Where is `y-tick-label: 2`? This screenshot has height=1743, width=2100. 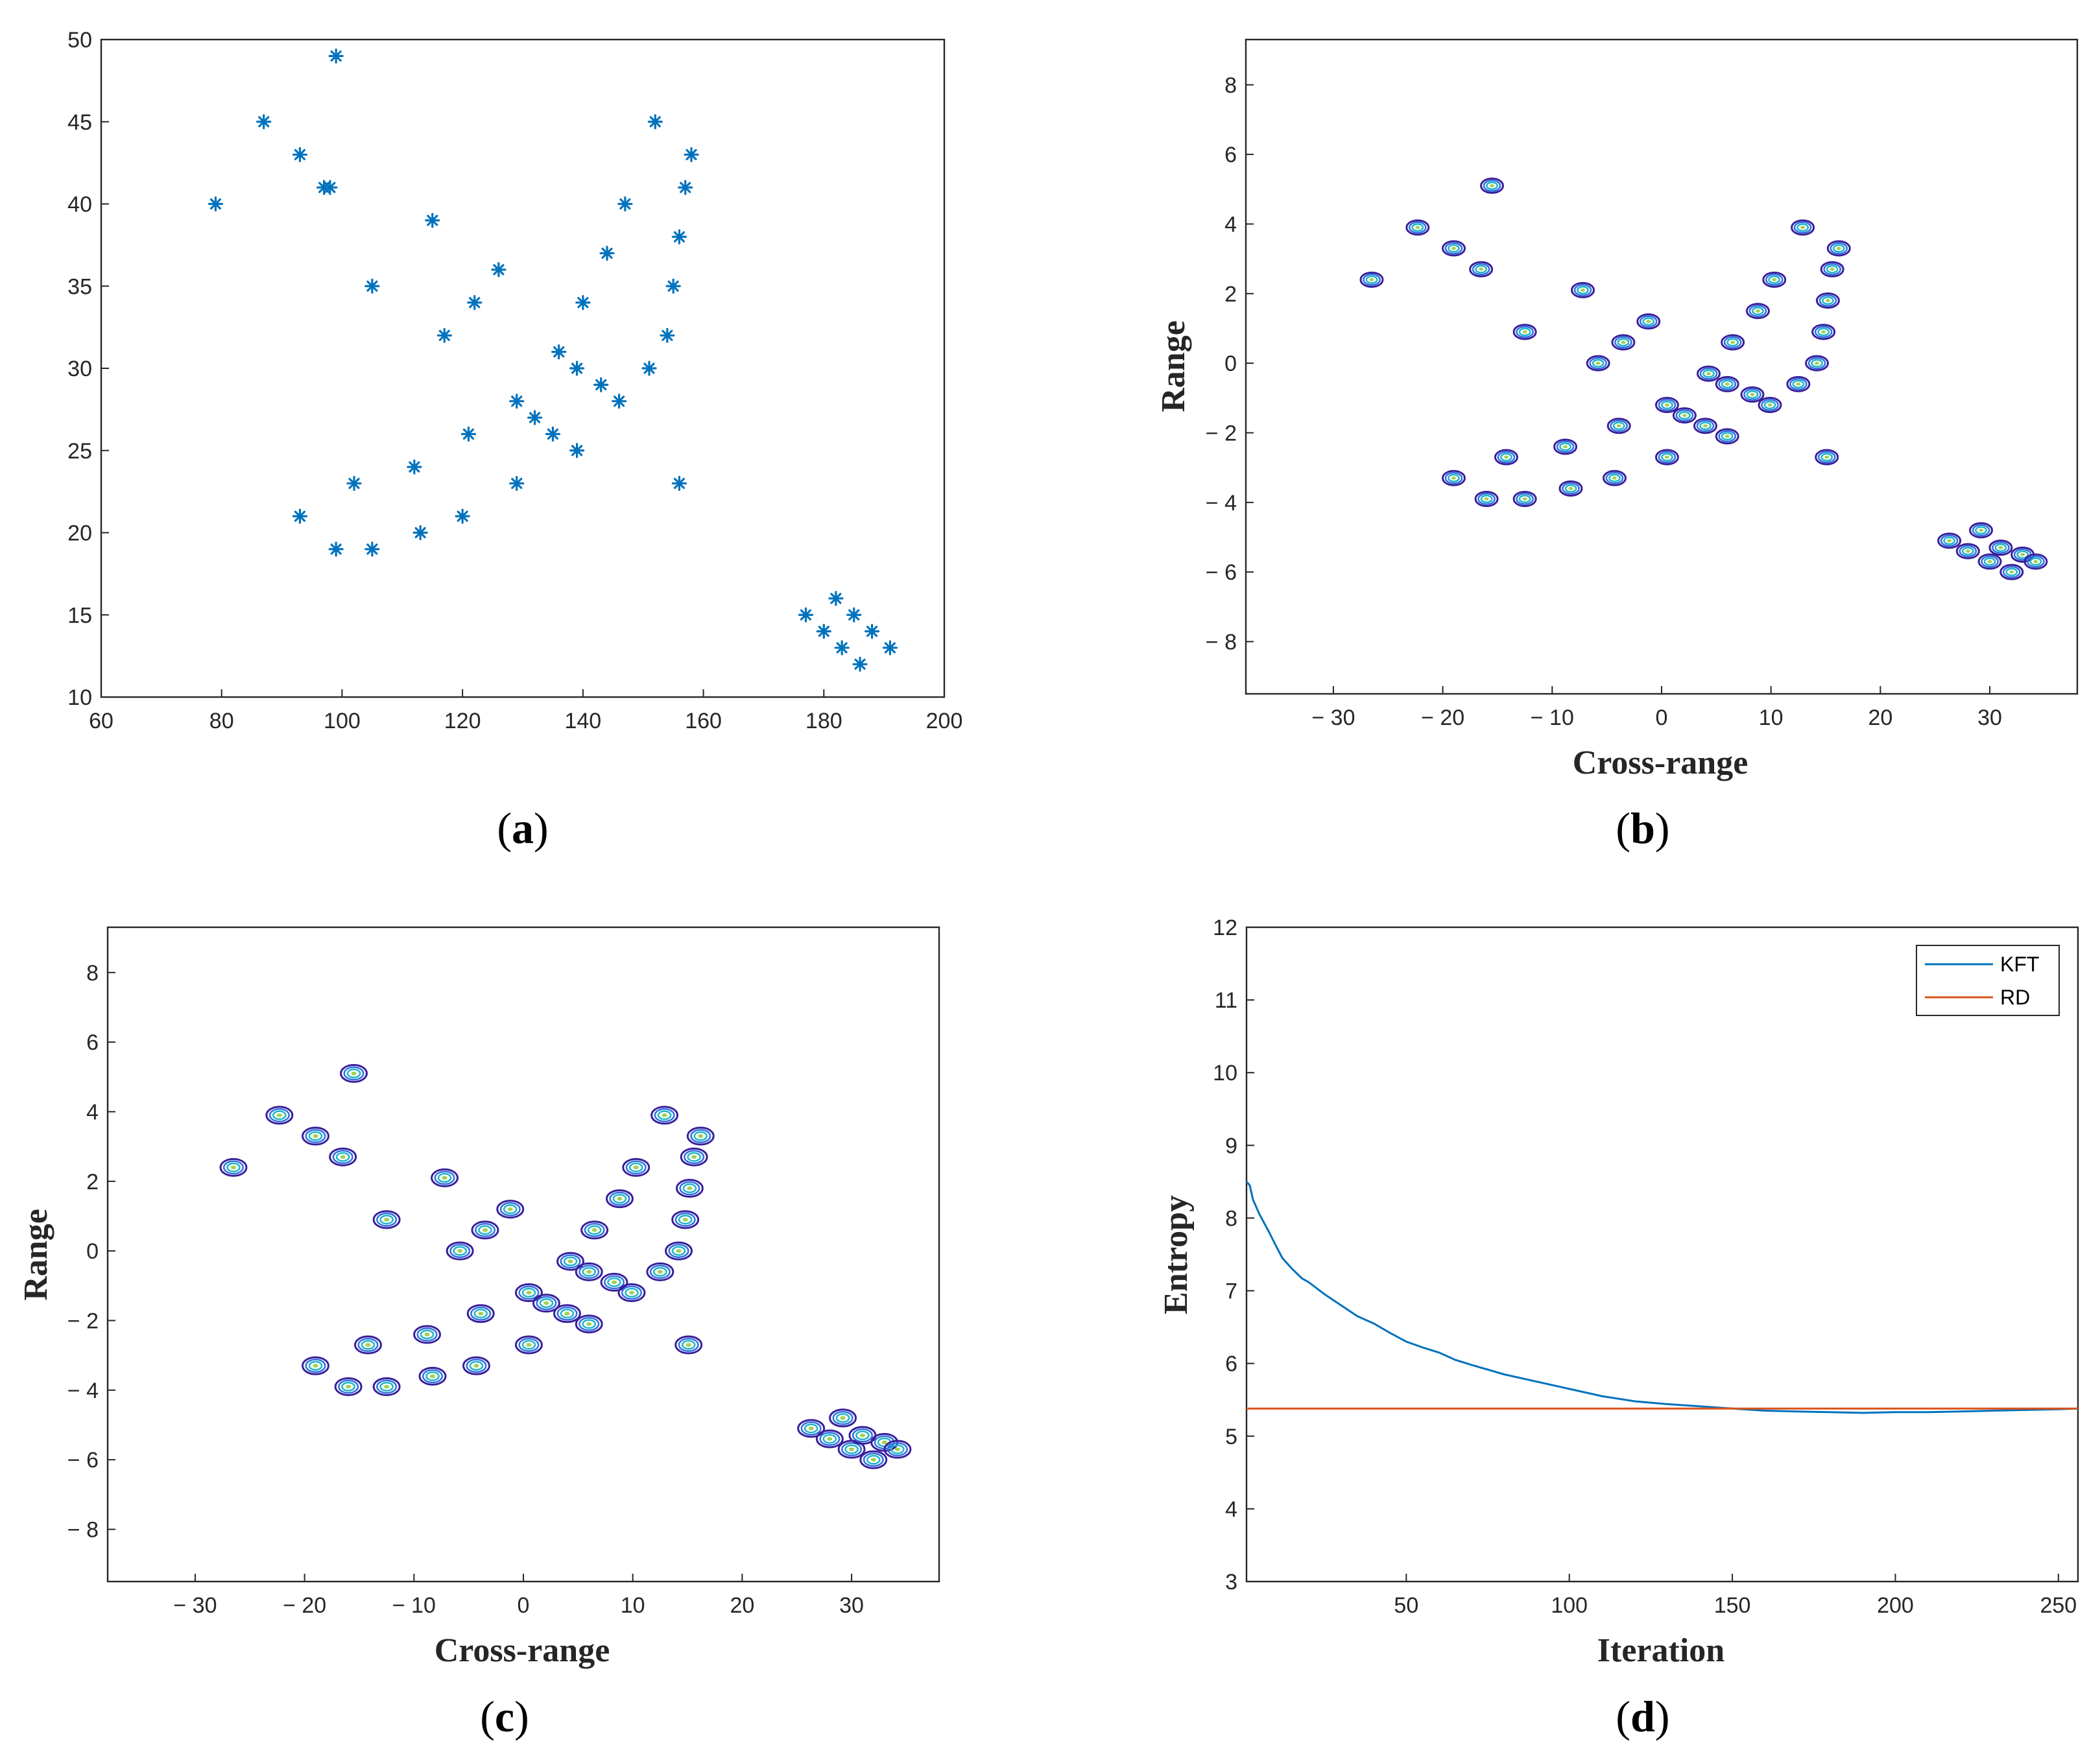
y-tick-label: 2 is located at coordinates (1230, 294).